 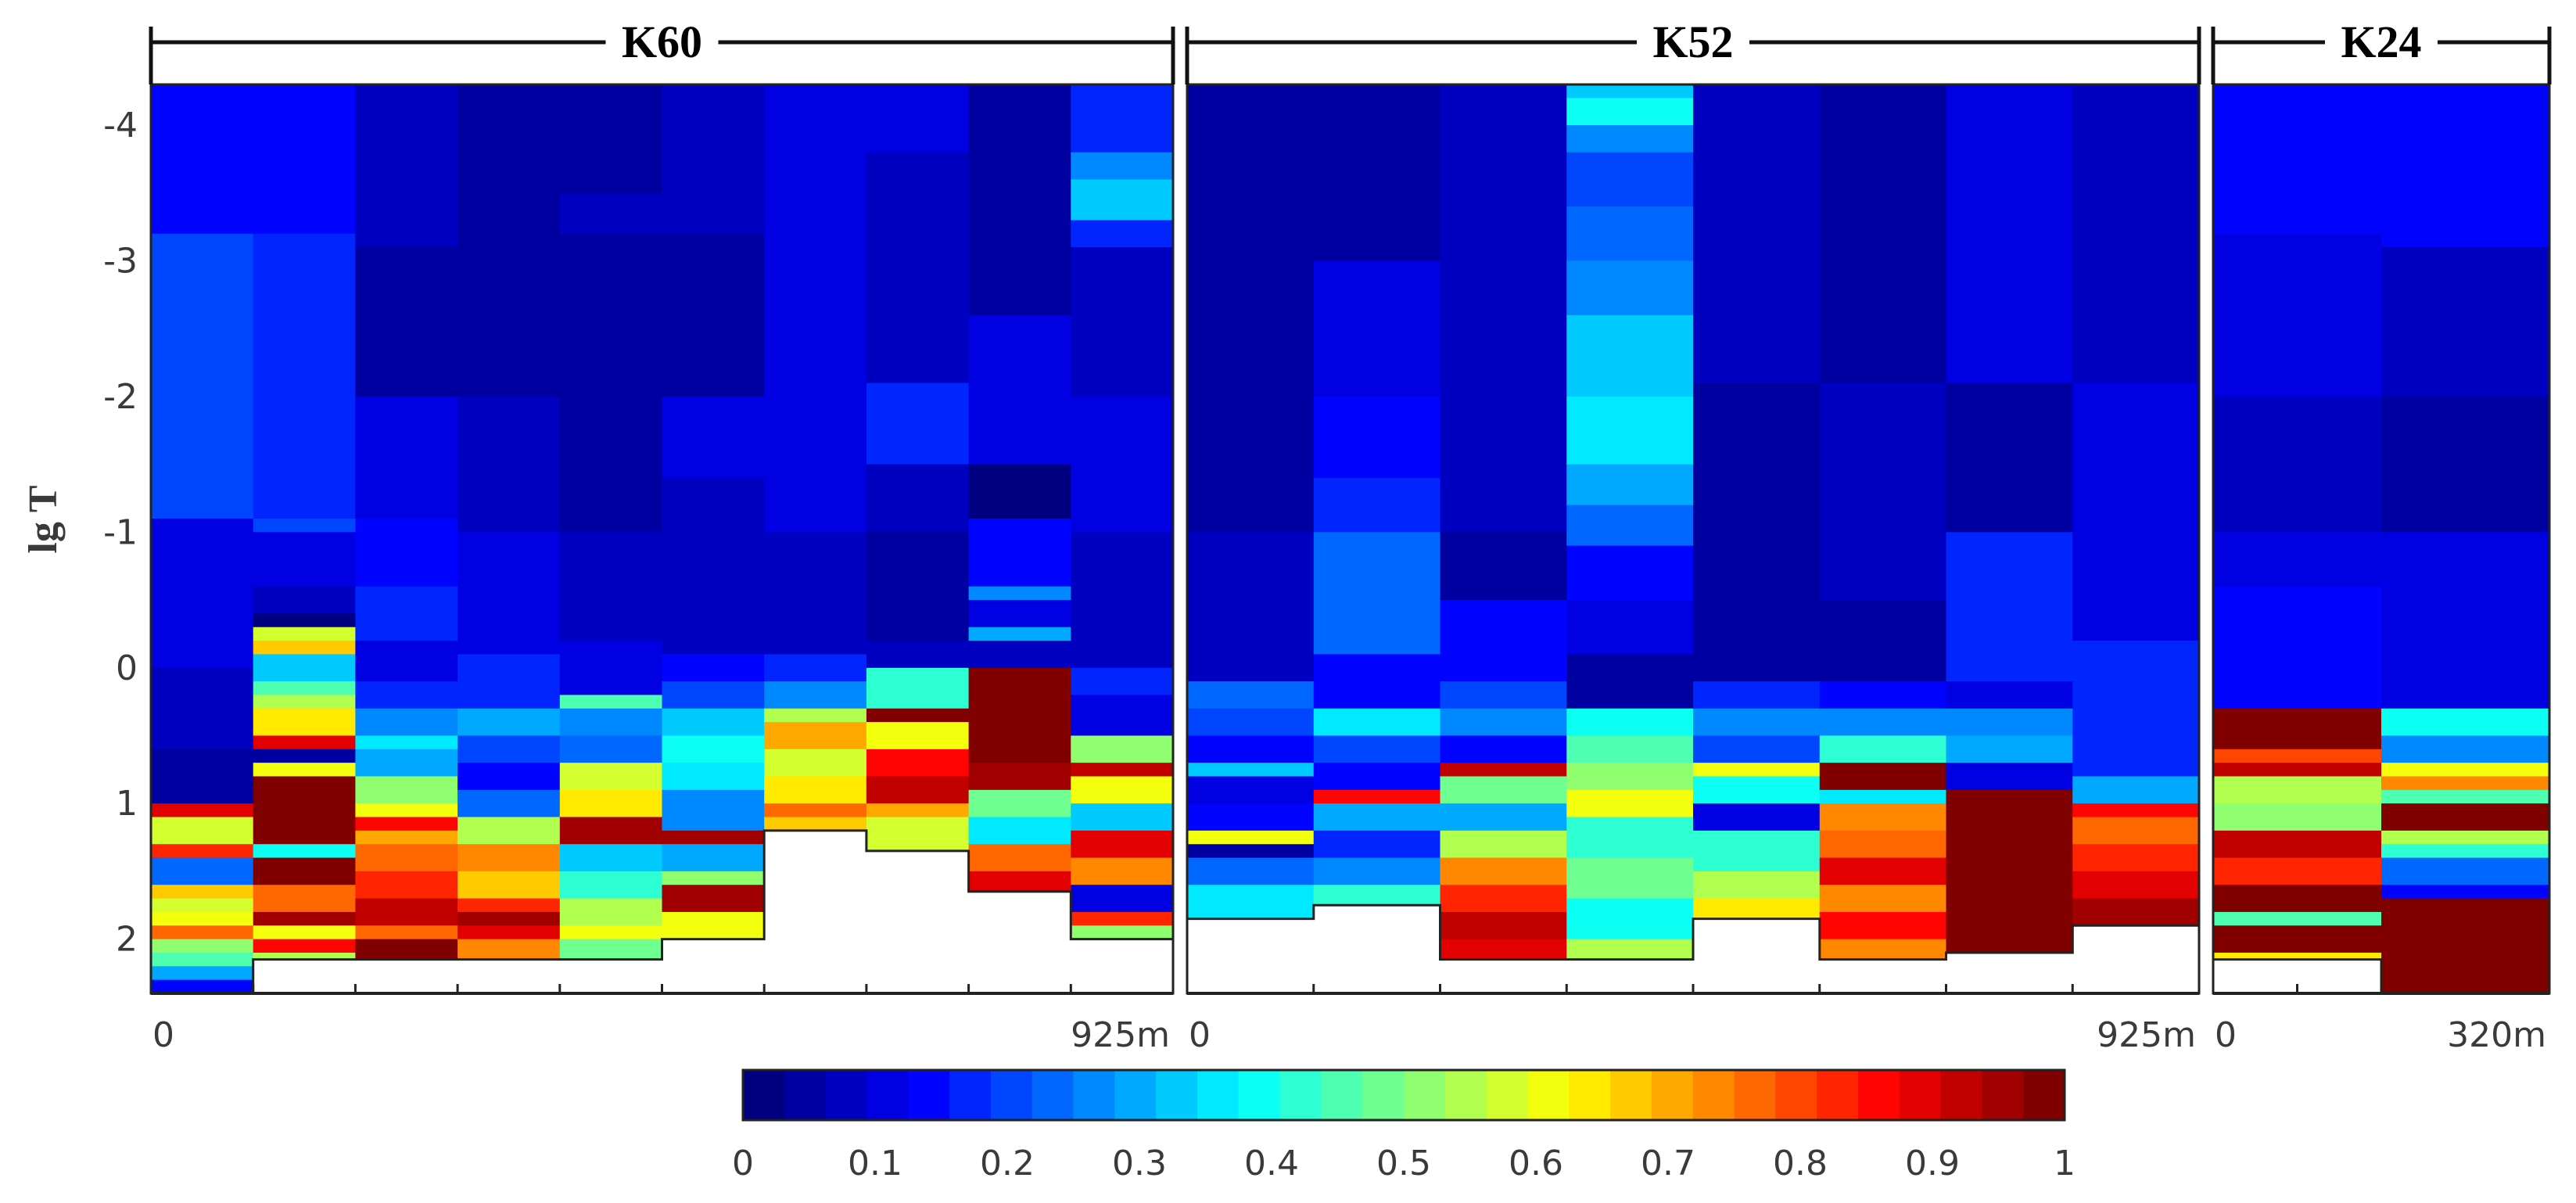 What do you see at coordinates (127, 940) in the screenshot?
I see `y-tick-label: 2` at bounding box center [127, 940].